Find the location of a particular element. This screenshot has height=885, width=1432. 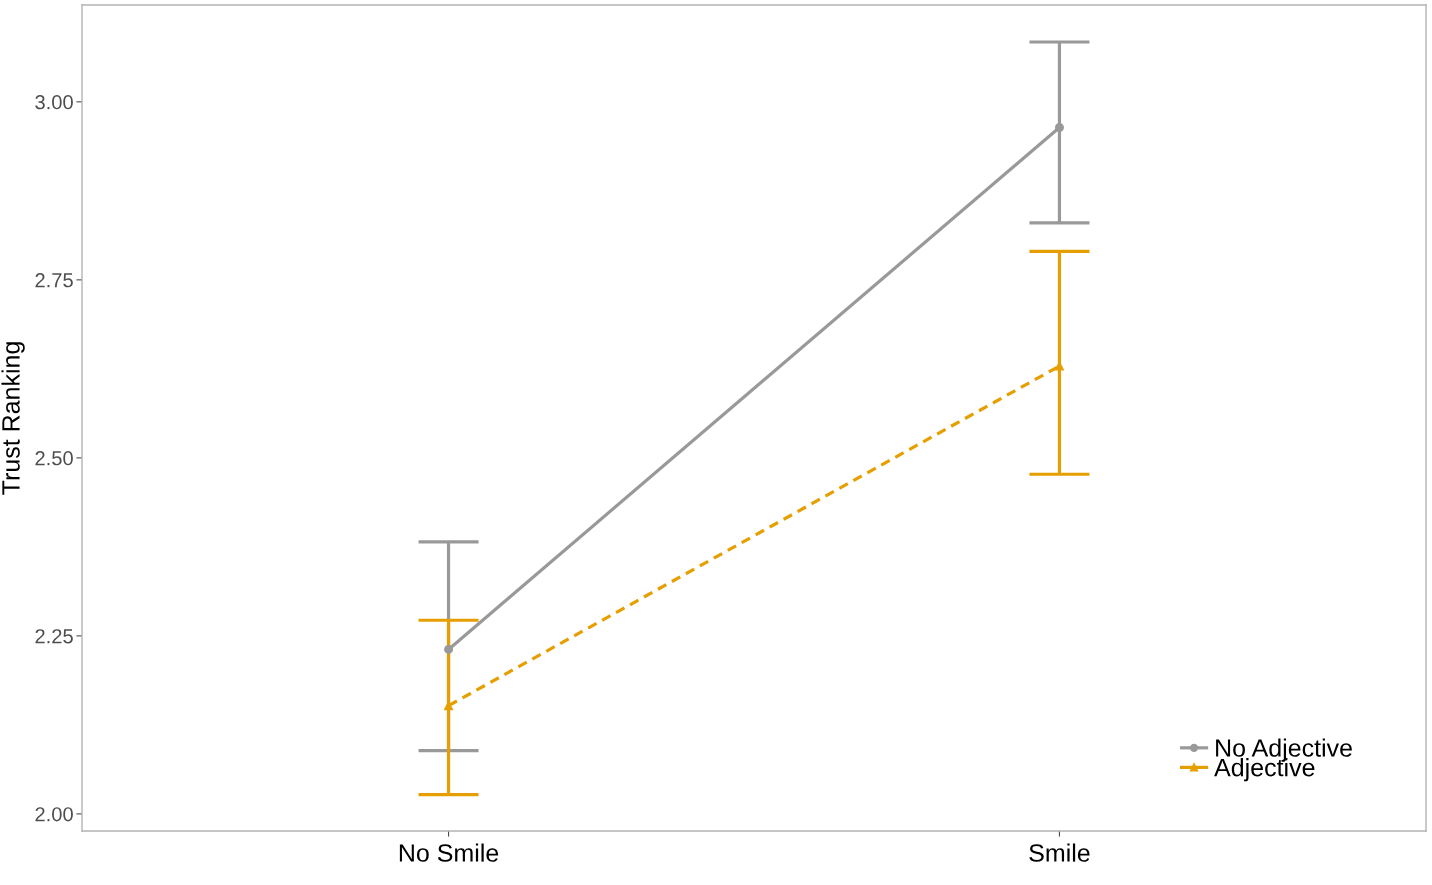

y-axis-title: Trust Ranking is located at coordinates (13, 418).